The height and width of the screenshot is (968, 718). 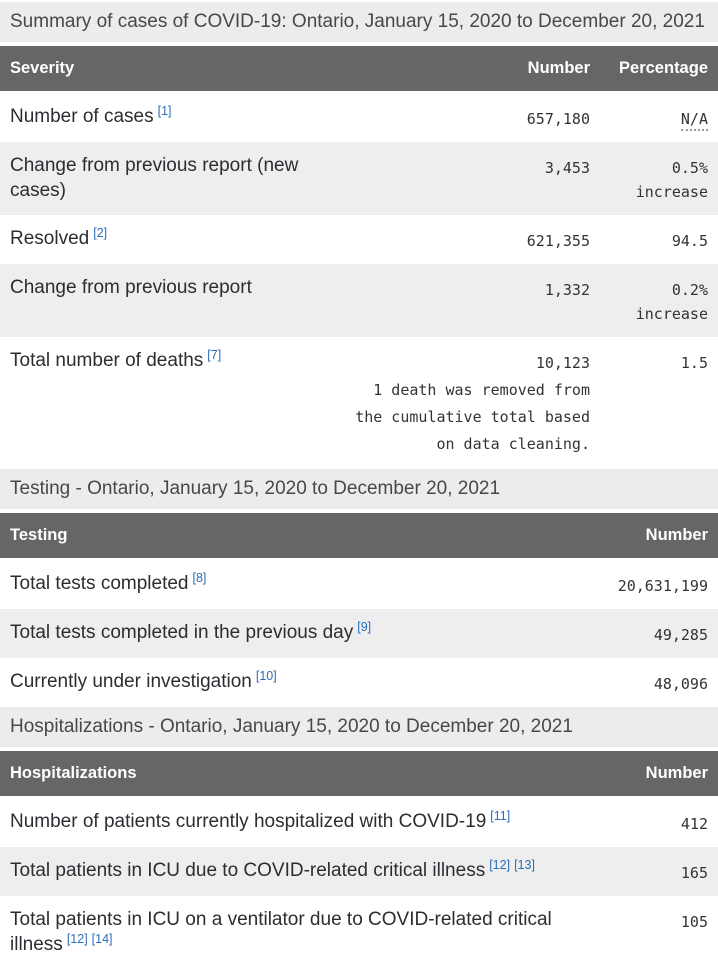 I want to click on row-number-cell: 165, so click(x=653, y=871).